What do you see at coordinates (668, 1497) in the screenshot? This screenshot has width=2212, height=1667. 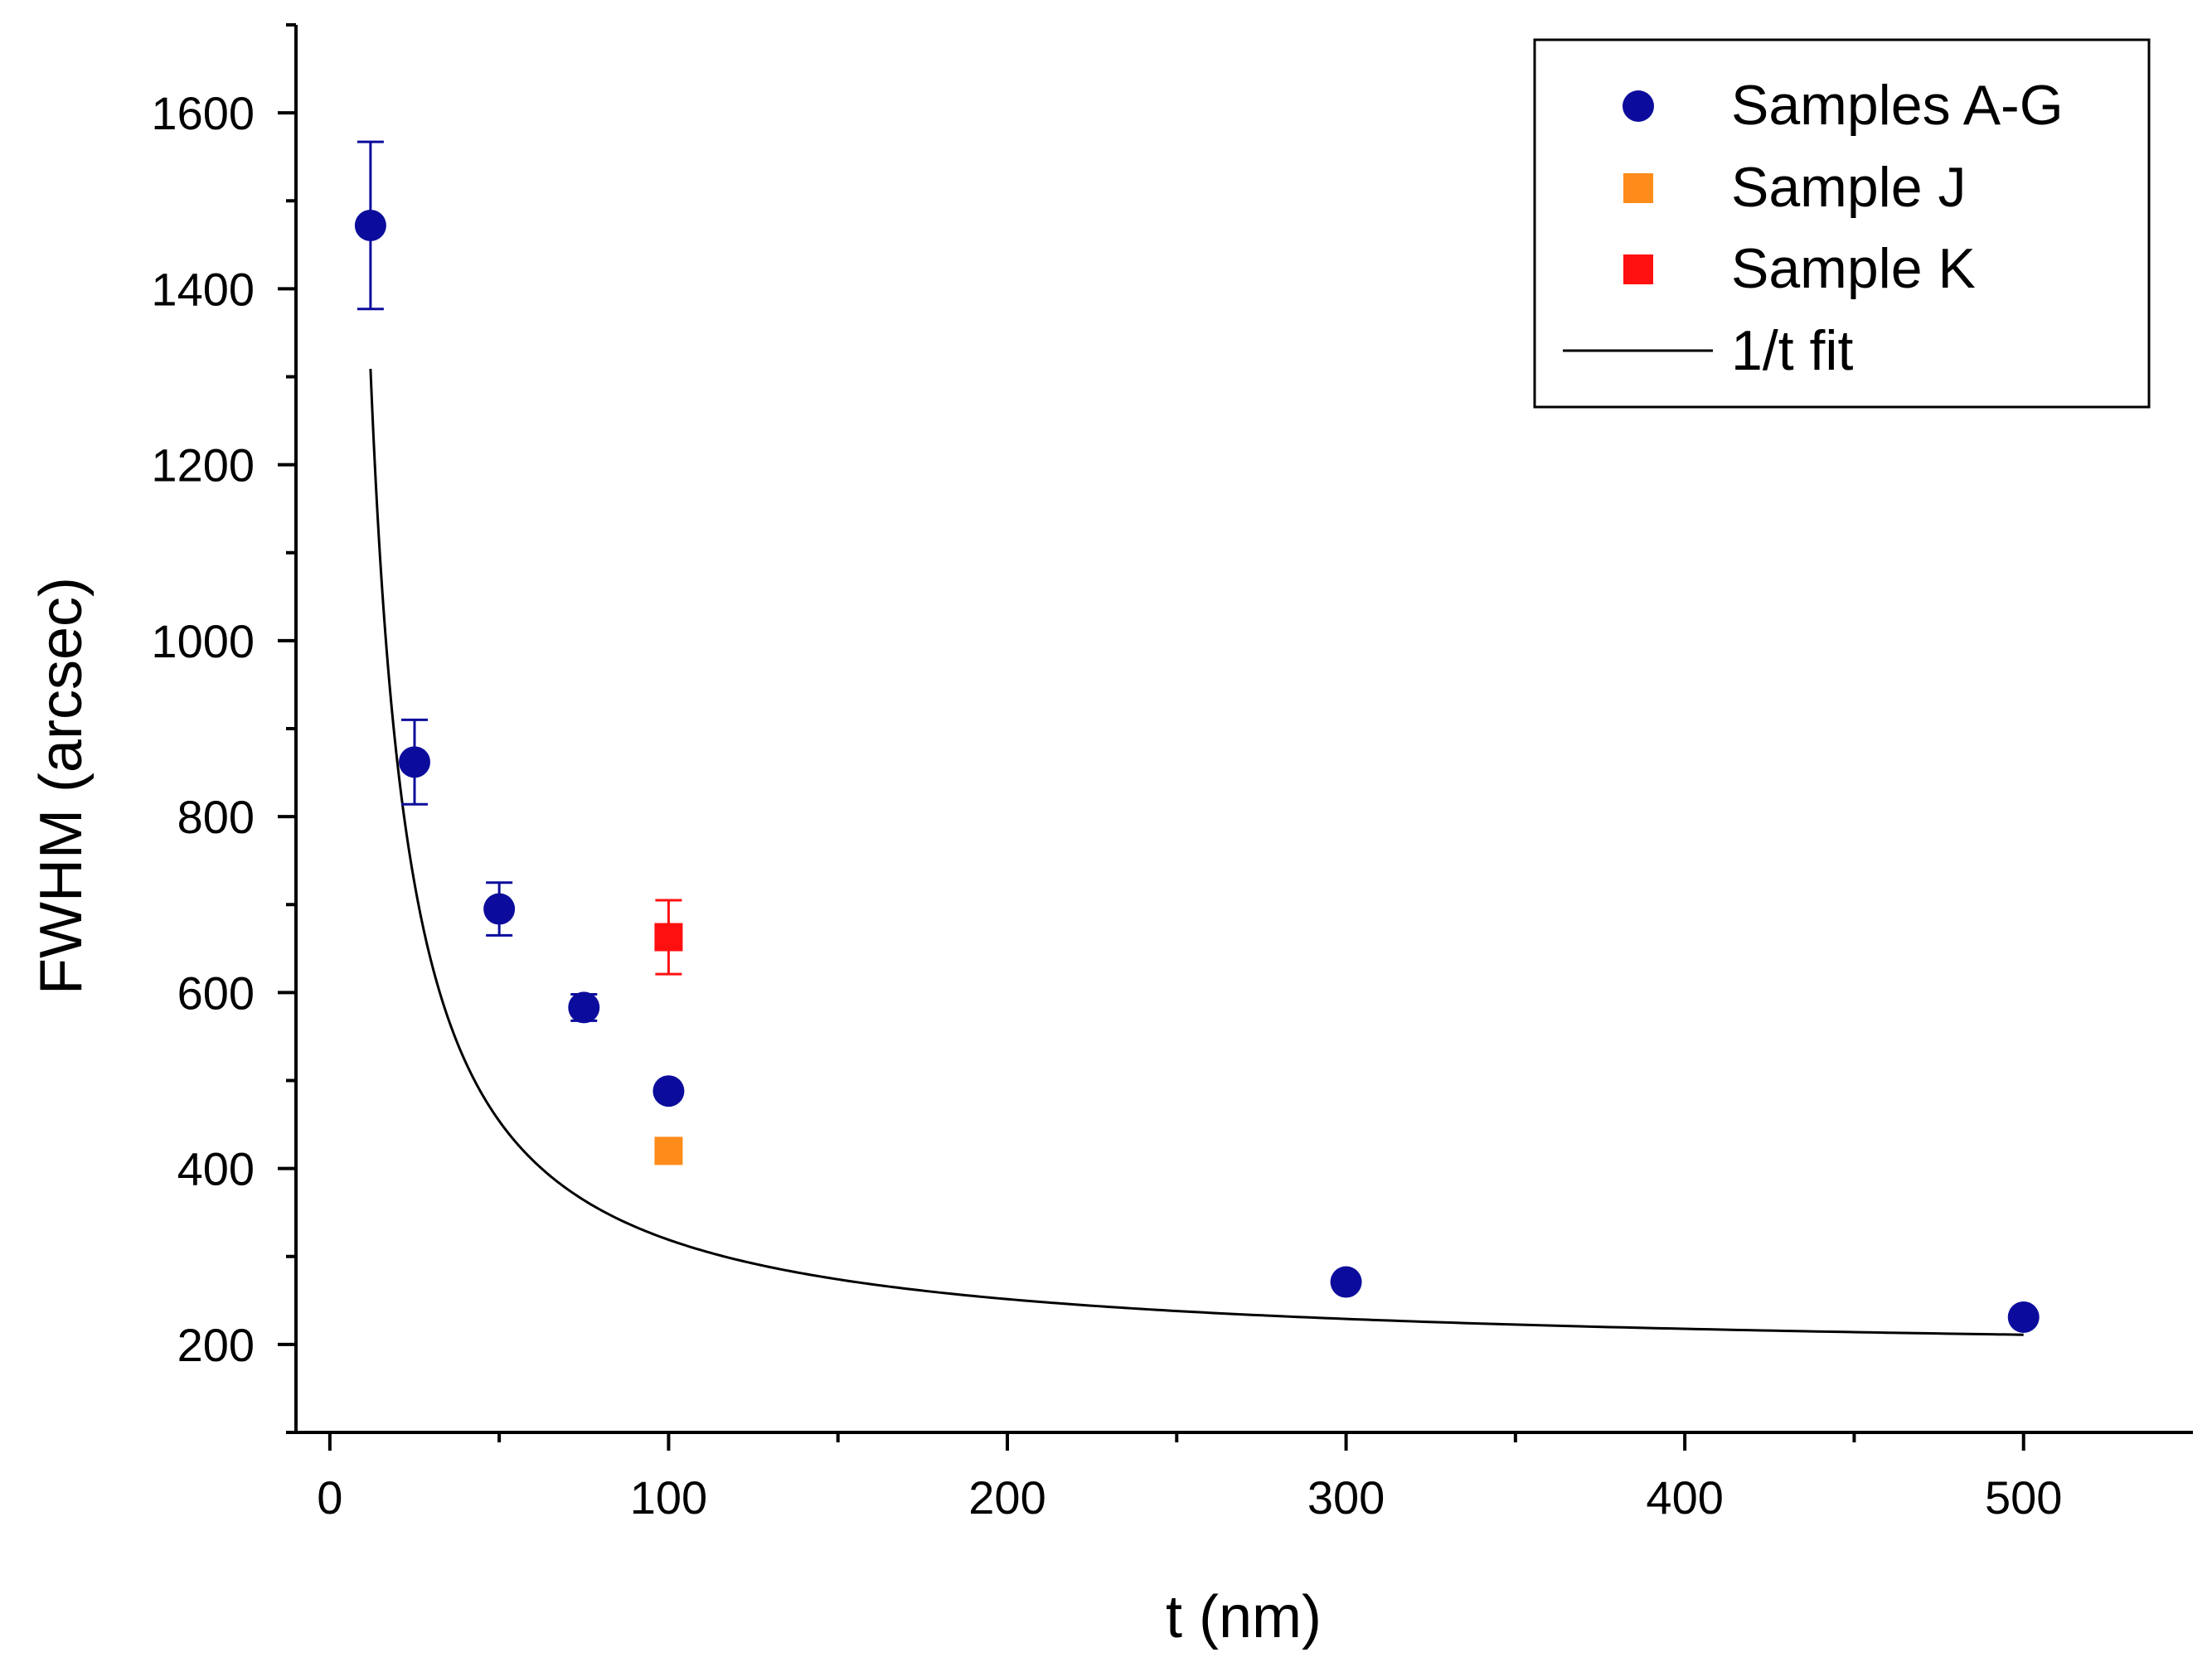 I see `x-tick-label-100: 100` at bounding box center [668, 1497].